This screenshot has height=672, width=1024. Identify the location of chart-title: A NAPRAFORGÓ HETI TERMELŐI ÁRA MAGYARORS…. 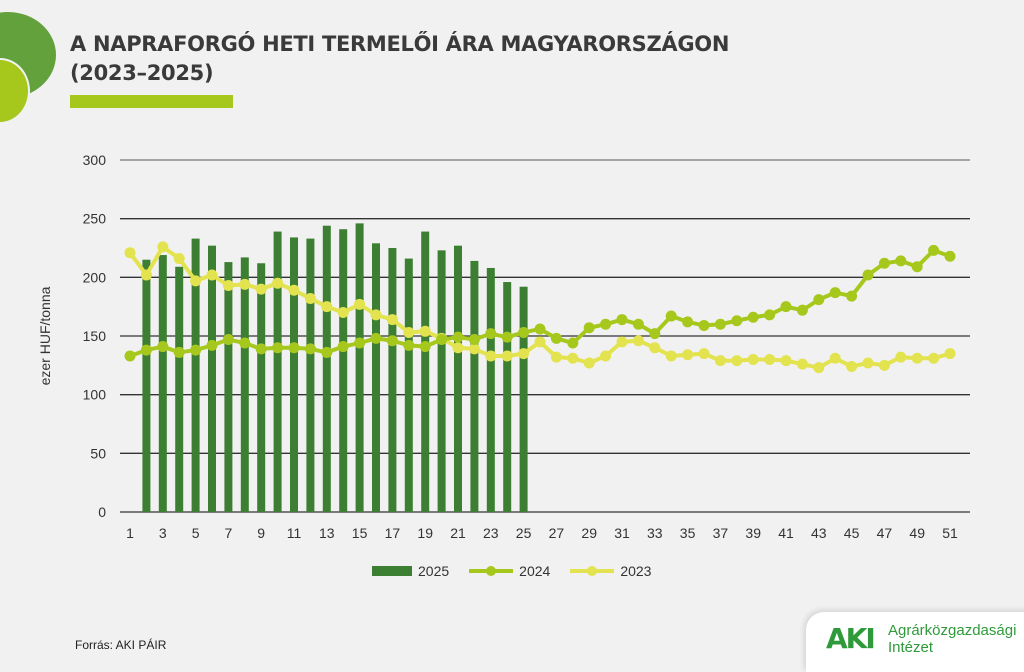
(399, 59).